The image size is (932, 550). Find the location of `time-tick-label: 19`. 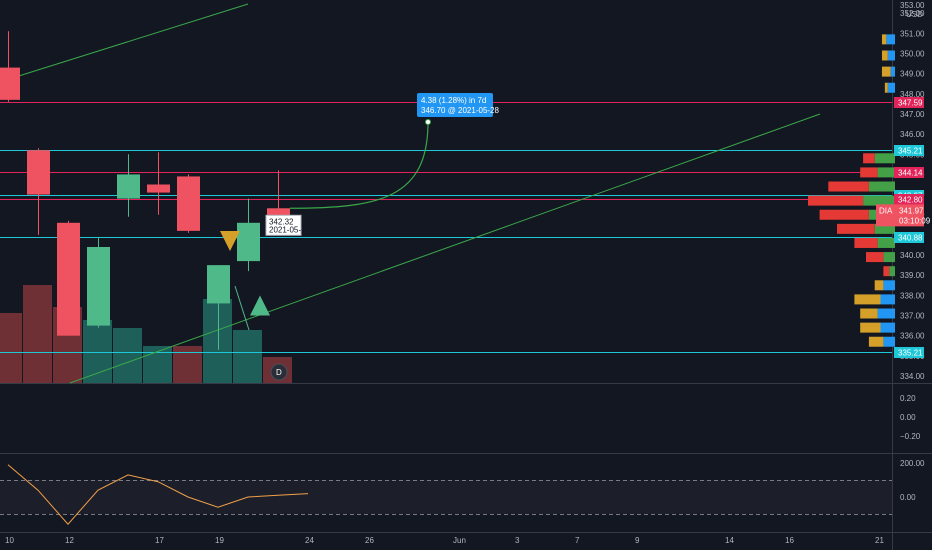

time-tick-label: 19 is located at coordinates (219, 540).